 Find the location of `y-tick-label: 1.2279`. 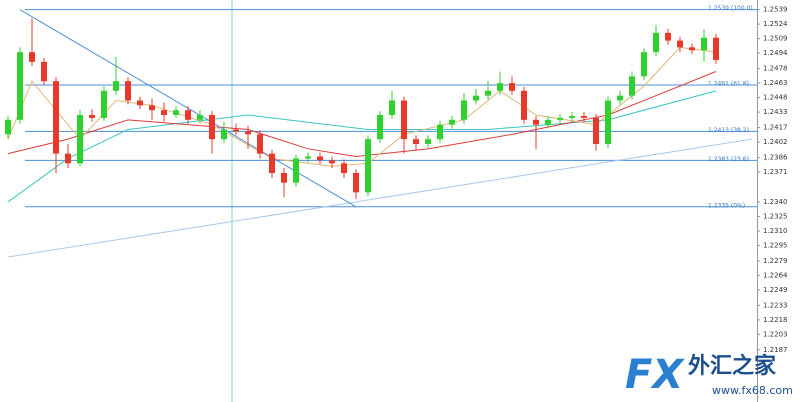

y-tick-label: 1.2279 is located at coordinates (775, 261).